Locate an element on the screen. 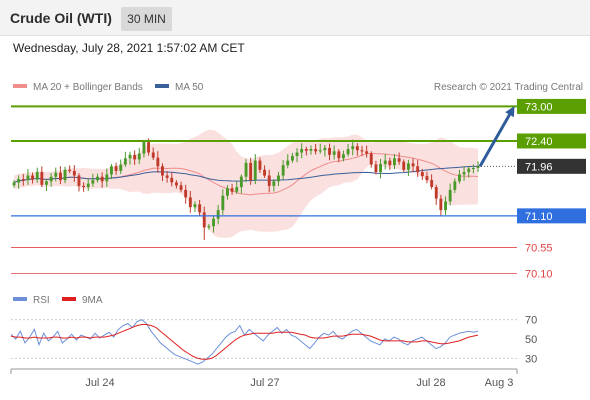  datetime-stamp: Wednesday, July 28, 2021 1:57:02 AM CET is located at coordinates (129, 48).